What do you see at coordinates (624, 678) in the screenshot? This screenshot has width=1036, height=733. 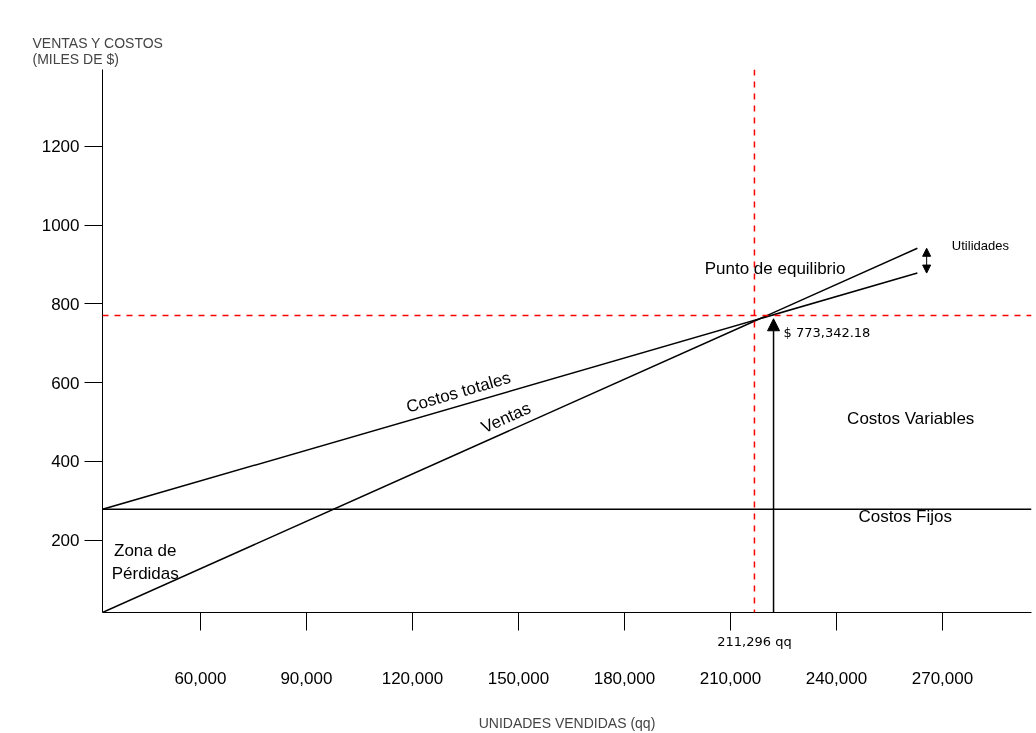 I see `x-tick-label: 180,000` at bounding box center [624, 678].